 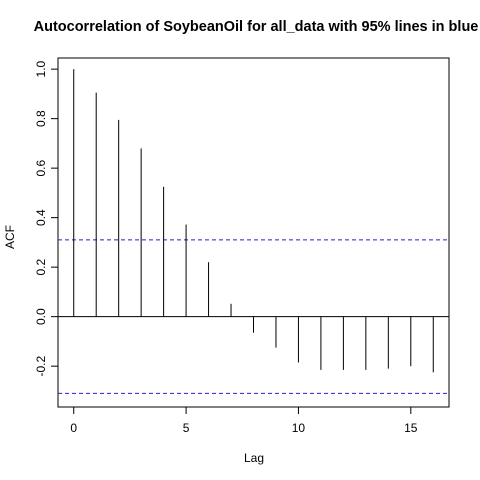 What do you see at coordinates (299, 428) in the screenshot?
I see `x-tick-label: 10` at bounding box center [299, 428].